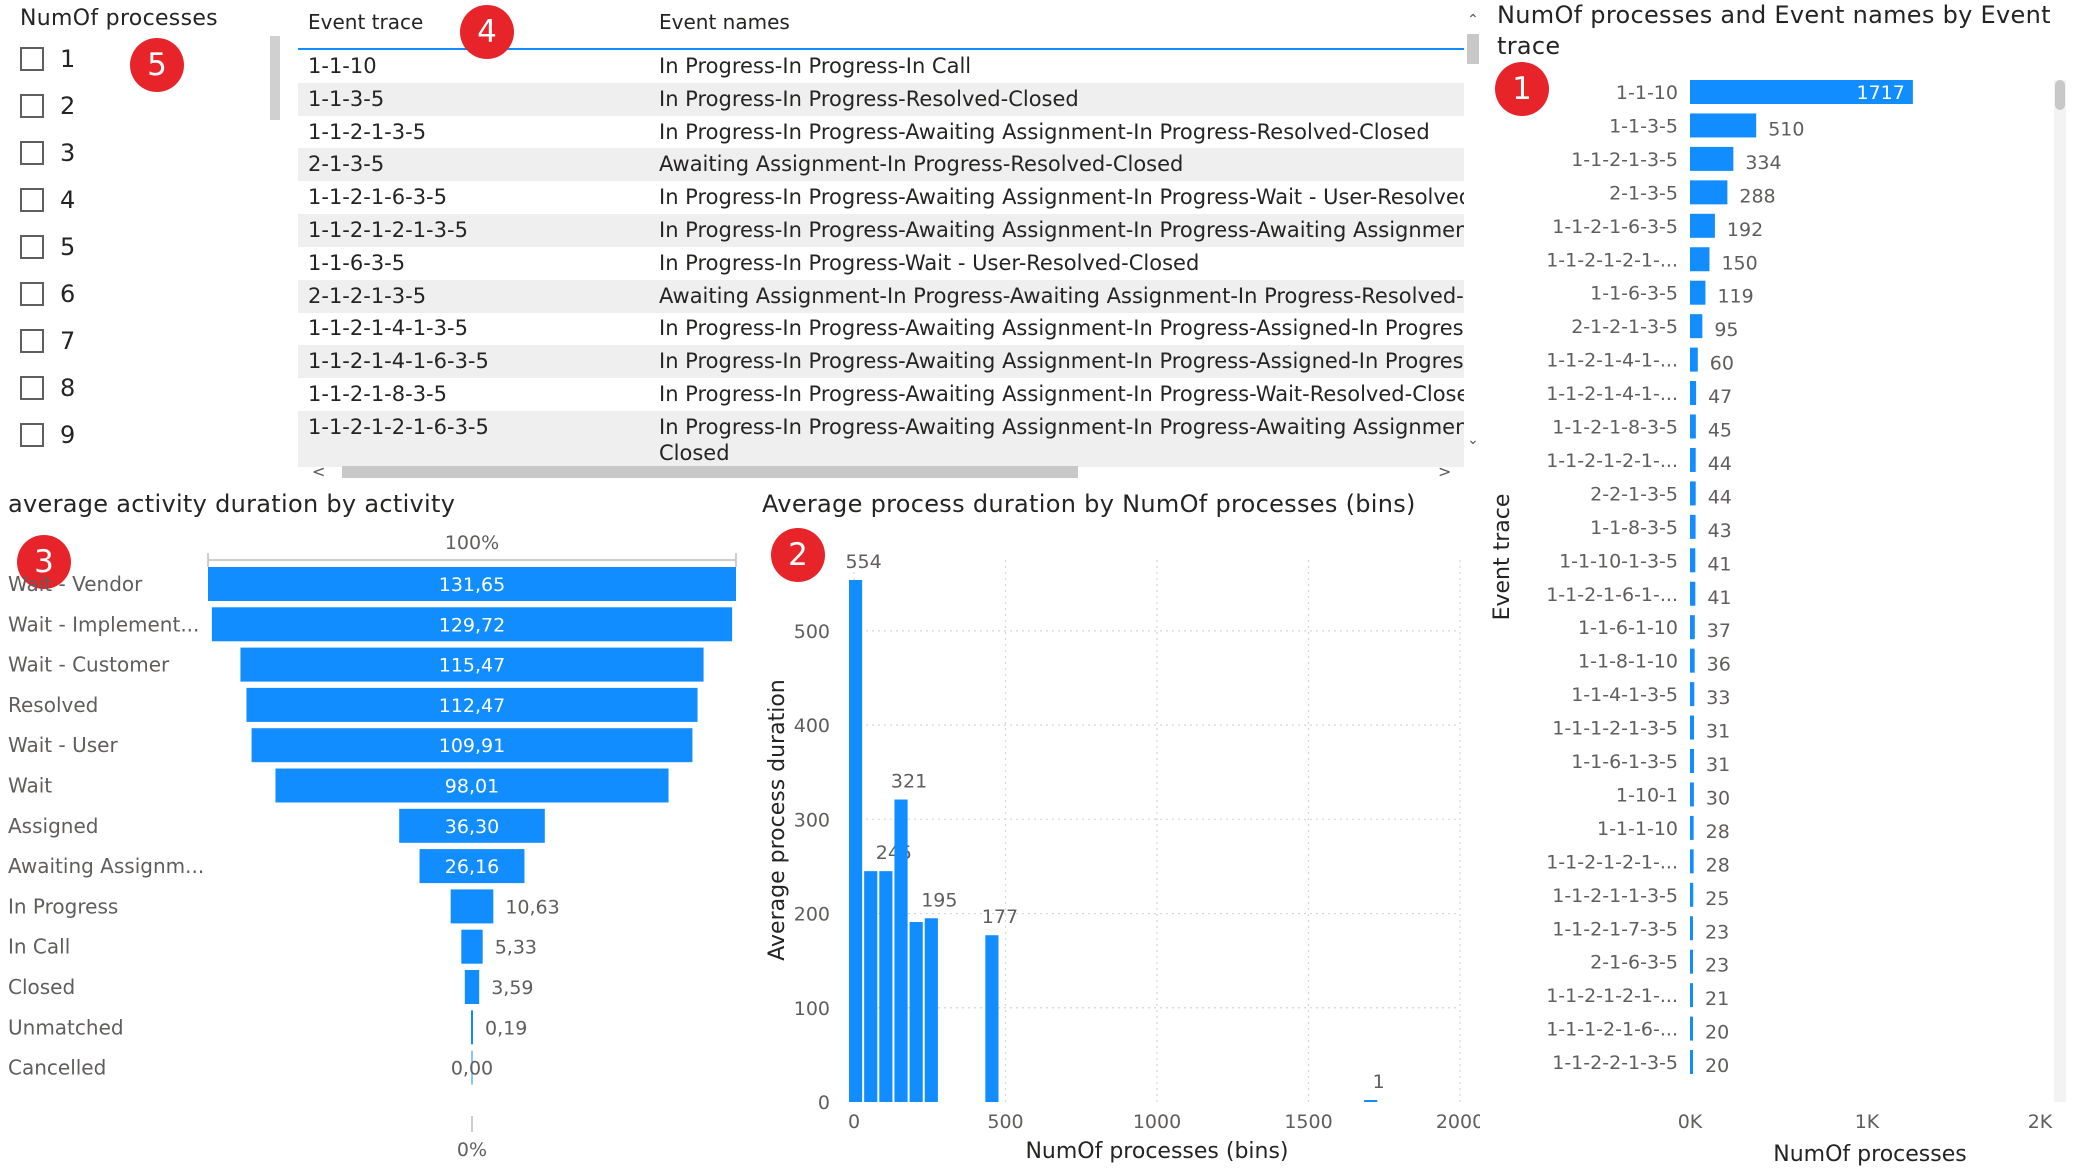 The width and height of the screenshot is (2084, 1168). I want to click on slicer-option-4: 4, so click(47, 200).